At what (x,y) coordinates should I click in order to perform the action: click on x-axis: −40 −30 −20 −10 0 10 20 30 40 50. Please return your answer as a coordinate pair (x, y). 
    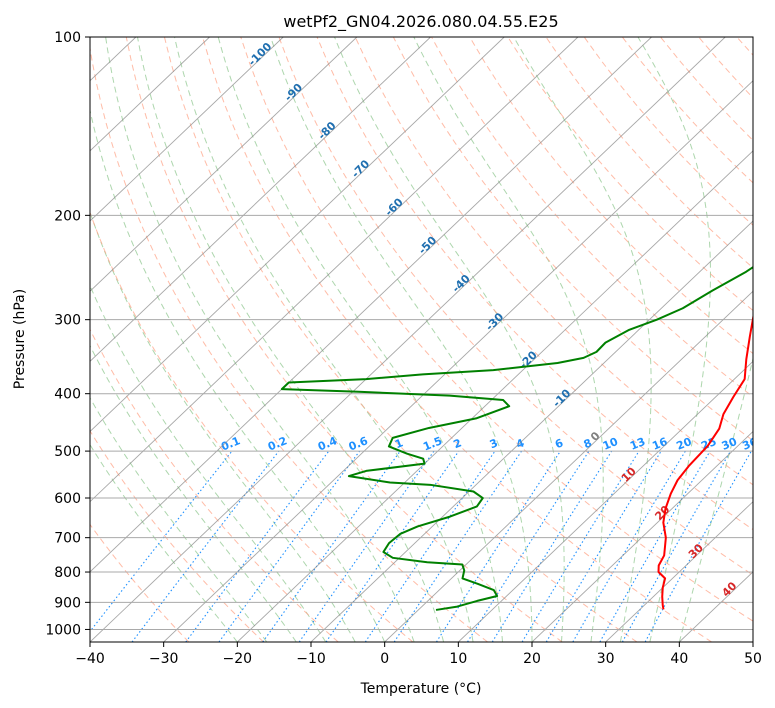
    Looking at the image, I should click on (418, 654).